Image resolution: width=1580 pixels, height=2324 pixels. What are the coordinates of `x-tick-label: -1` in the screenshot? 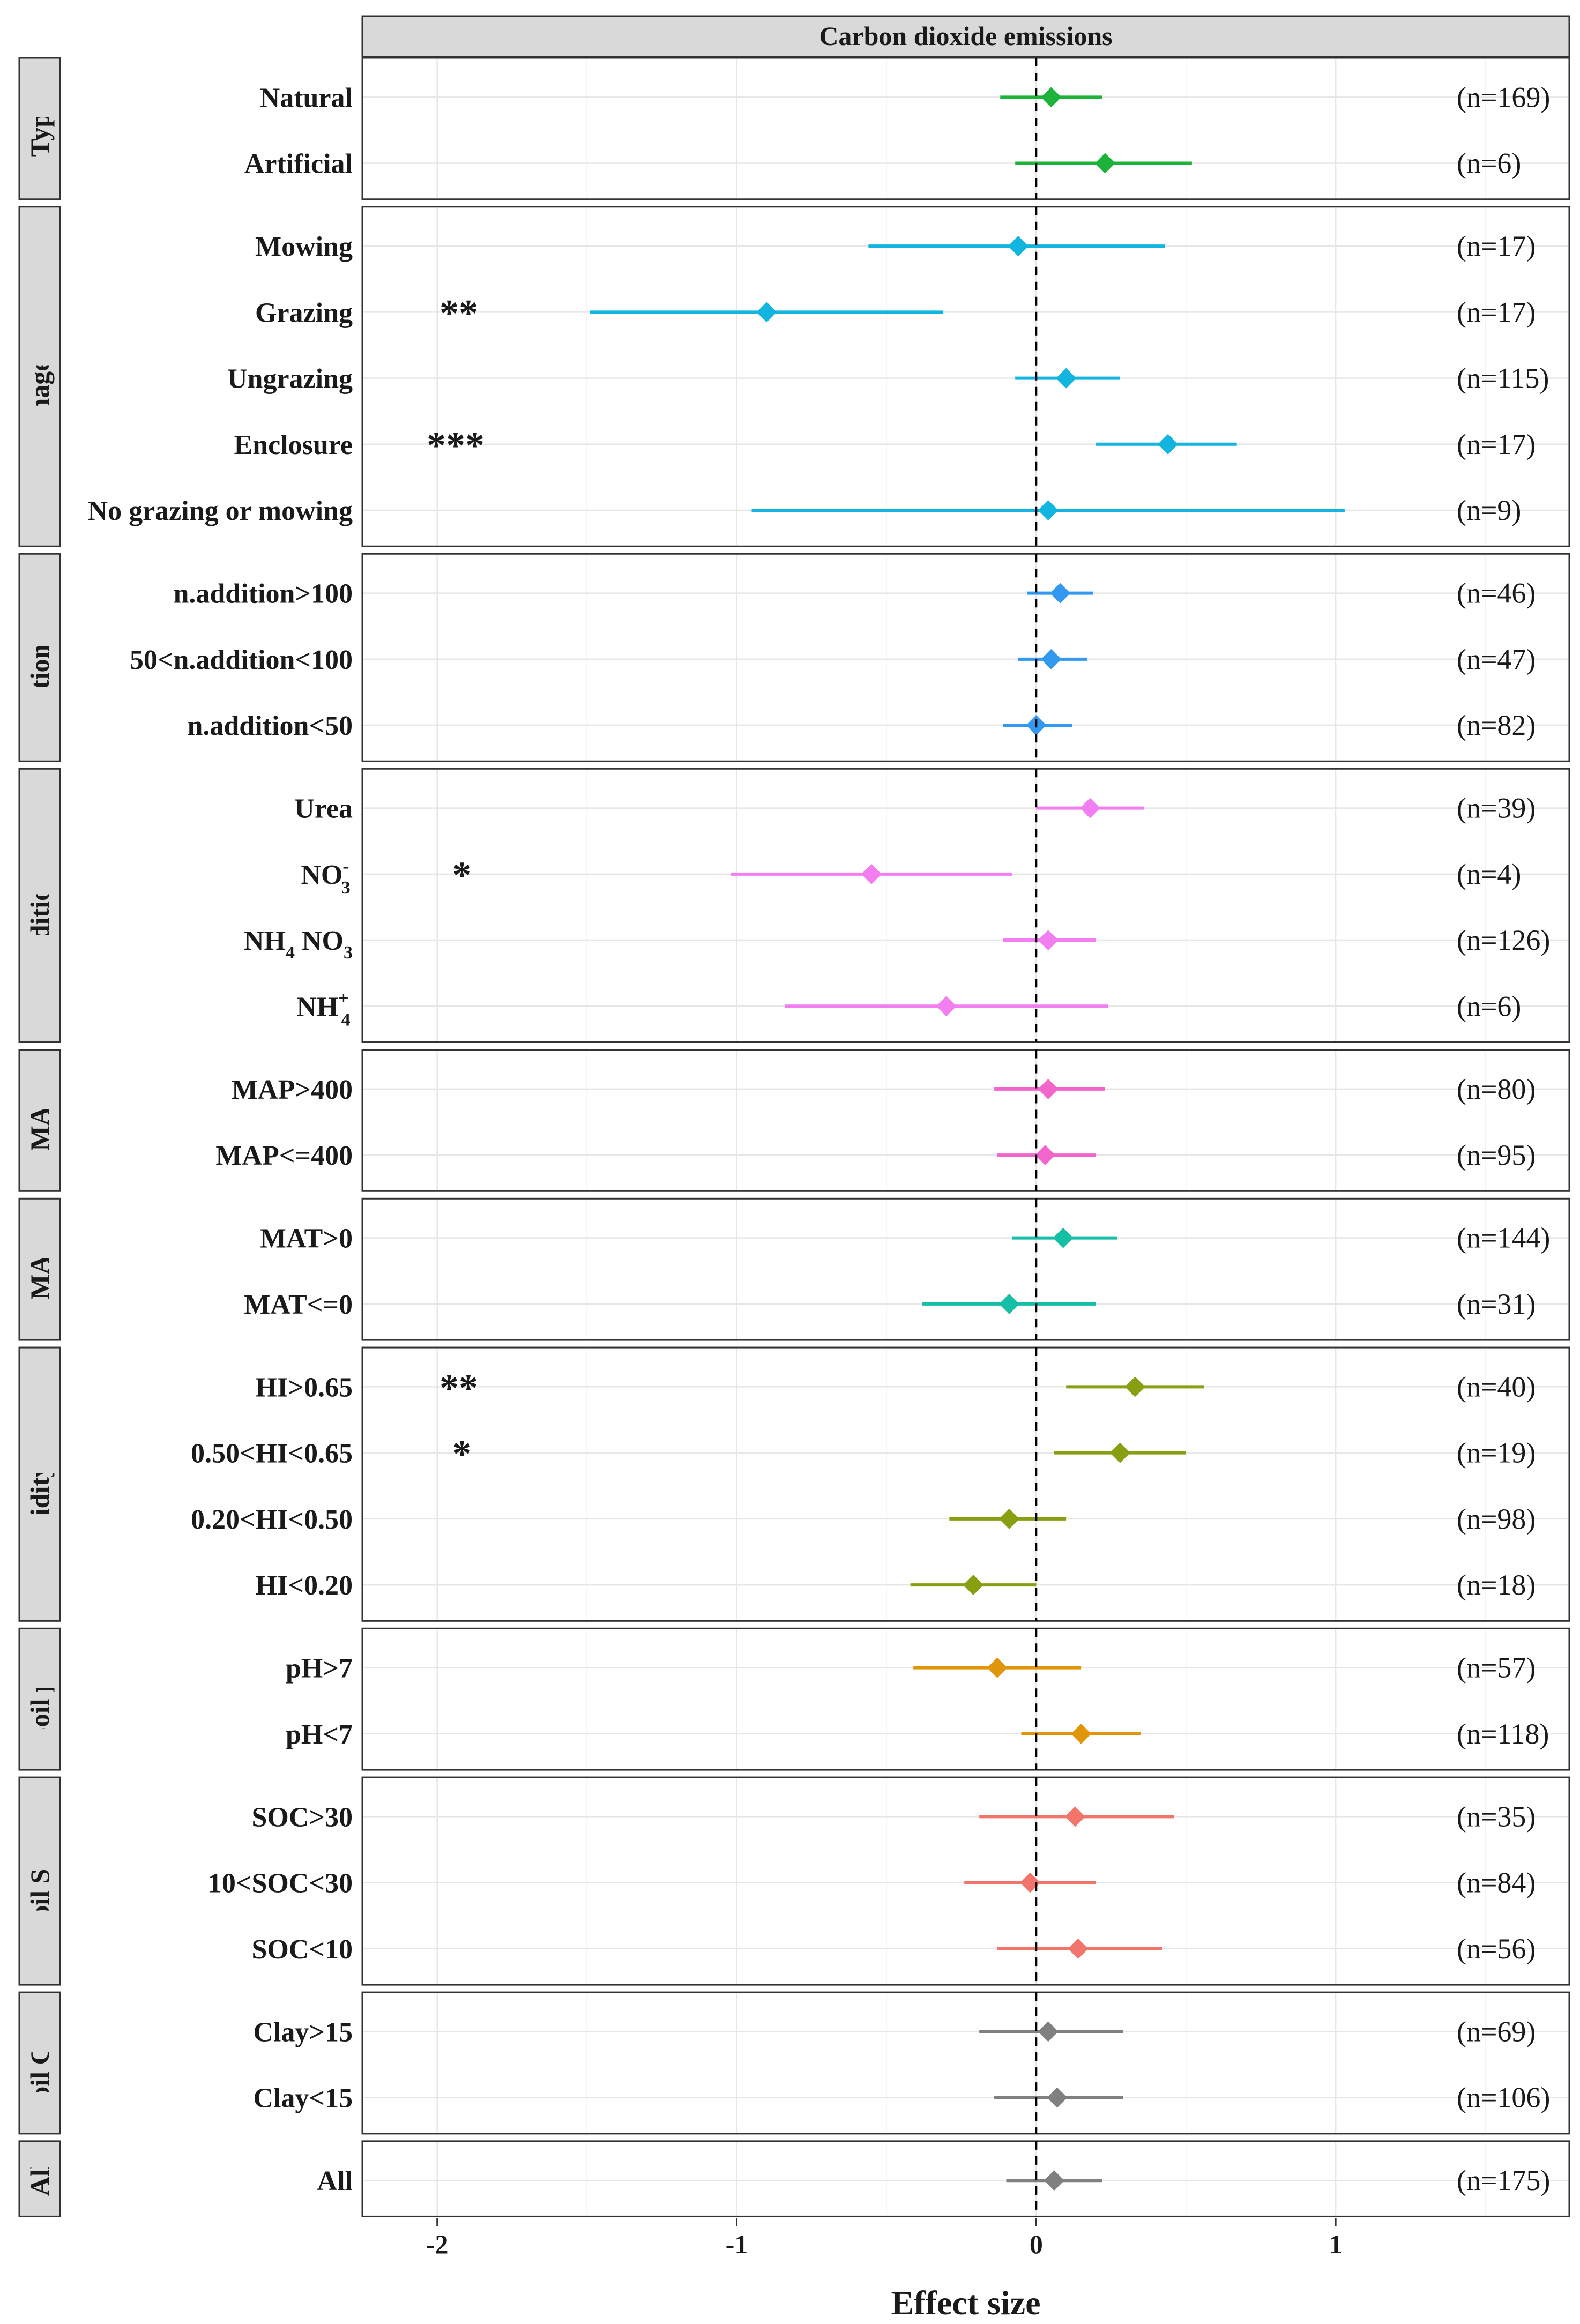 It's located at (737, 2244).